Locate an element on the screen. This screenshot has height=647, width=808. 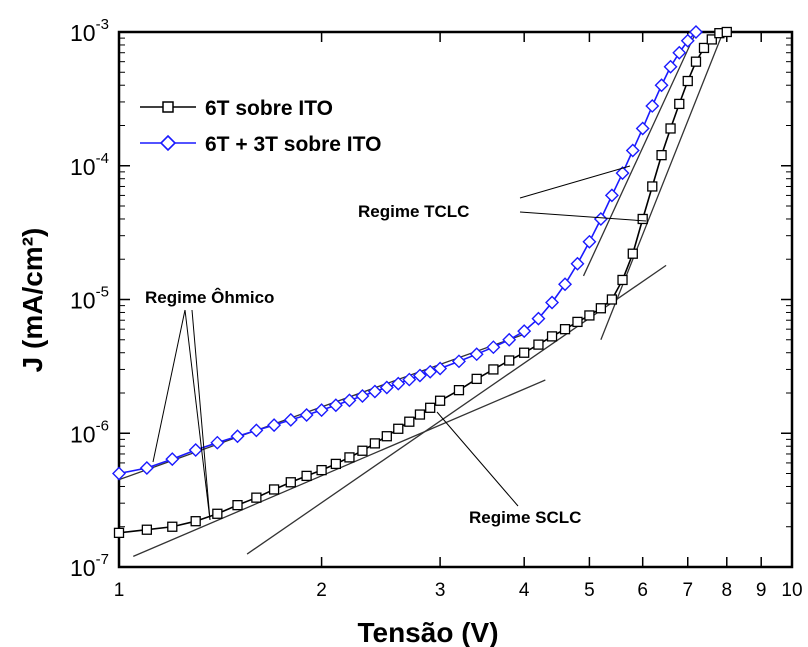
x-axis-title: Tensão (V) is located at coordinates (427, 632).